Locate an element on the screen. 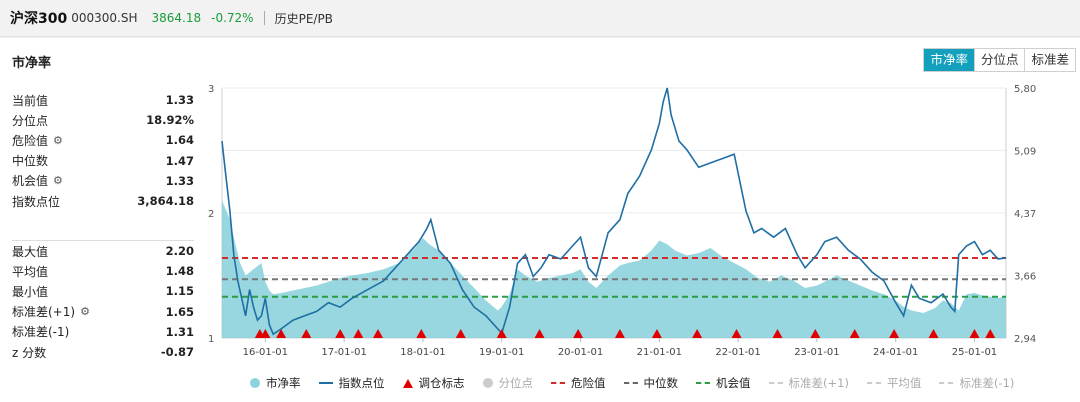  stat-label-text: 指数点位 is located at coordinates (36, 201).